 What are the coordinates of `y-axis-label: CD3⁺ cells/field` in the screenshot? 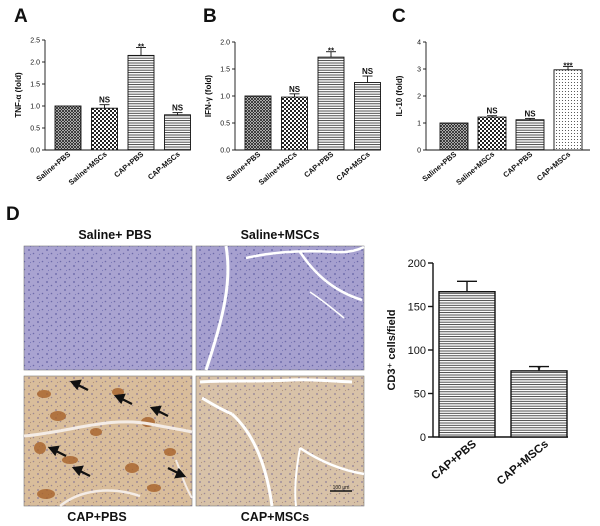 It's located at (392, 349).